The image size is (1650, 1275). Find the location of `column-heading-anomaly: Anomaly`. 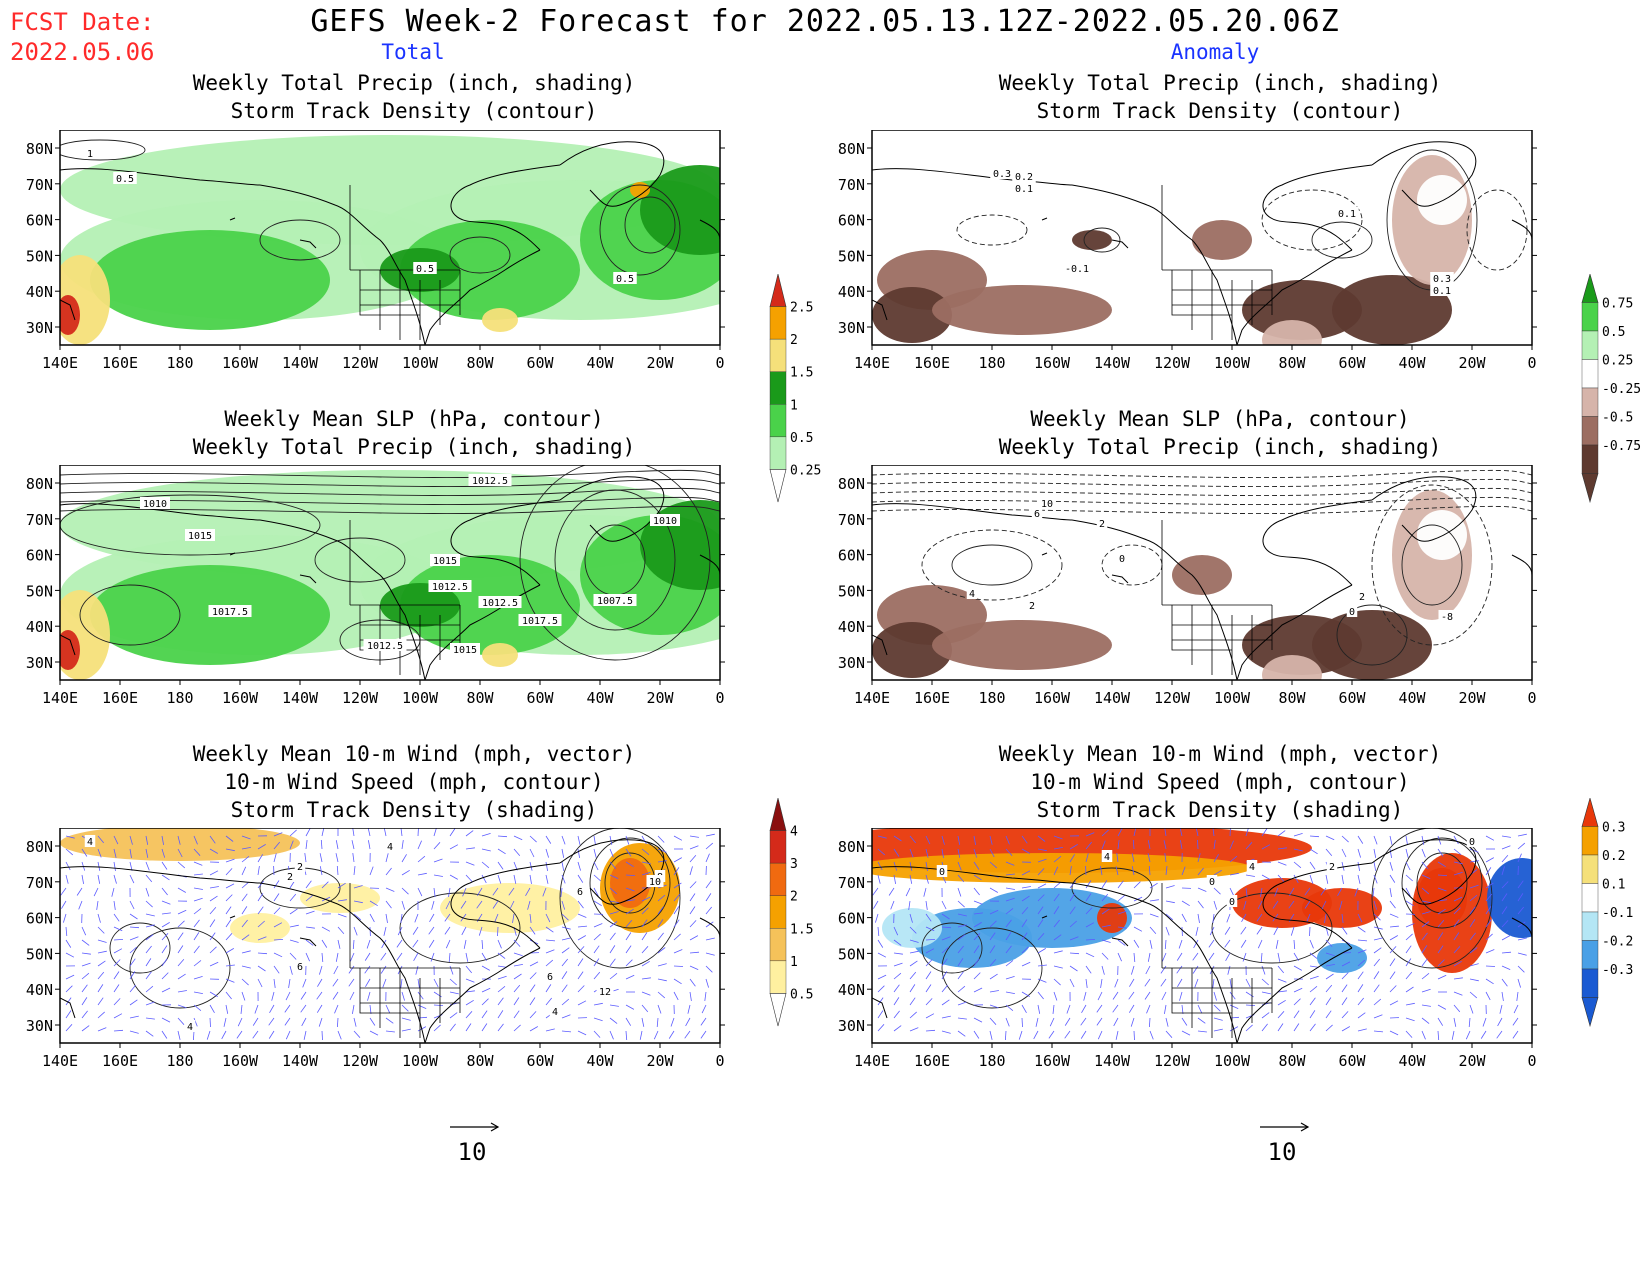

column-heading-anomaly: Anomaly is located at coordinates (1215, 52).